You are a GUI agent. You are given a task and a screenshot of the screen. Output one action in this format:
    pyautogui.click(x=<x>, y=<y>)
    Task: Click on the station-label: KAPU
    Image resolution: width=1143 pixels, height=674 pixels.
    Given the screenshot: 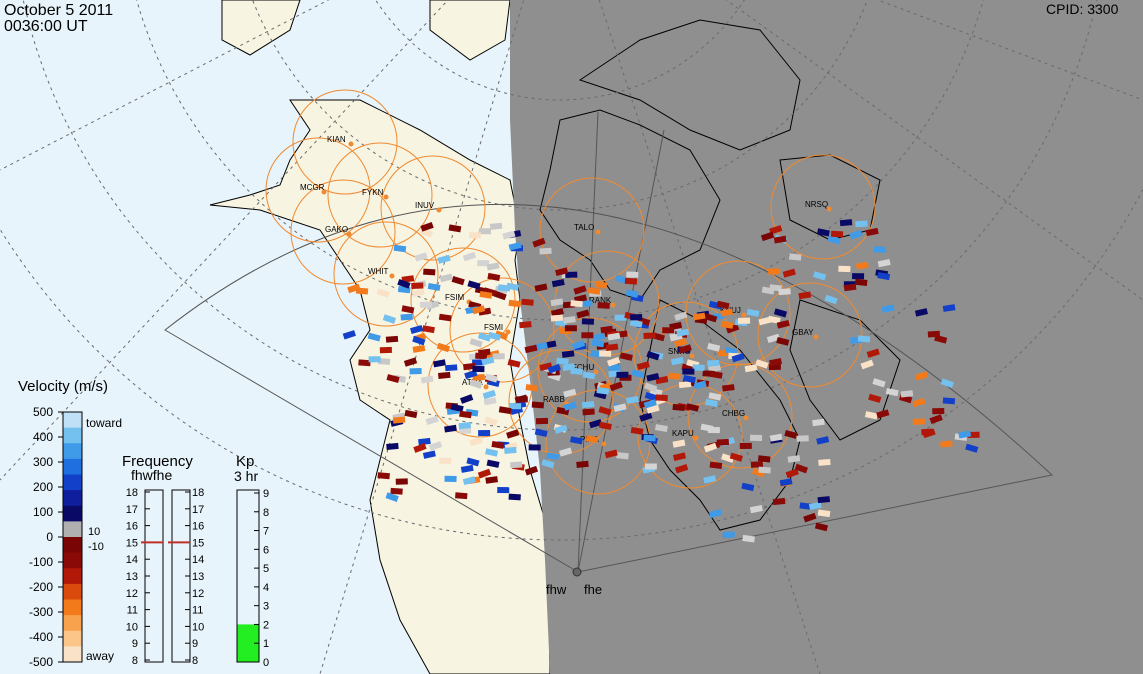 What is the action you would take?
    pyautogui.click(x=683, y=433)
    